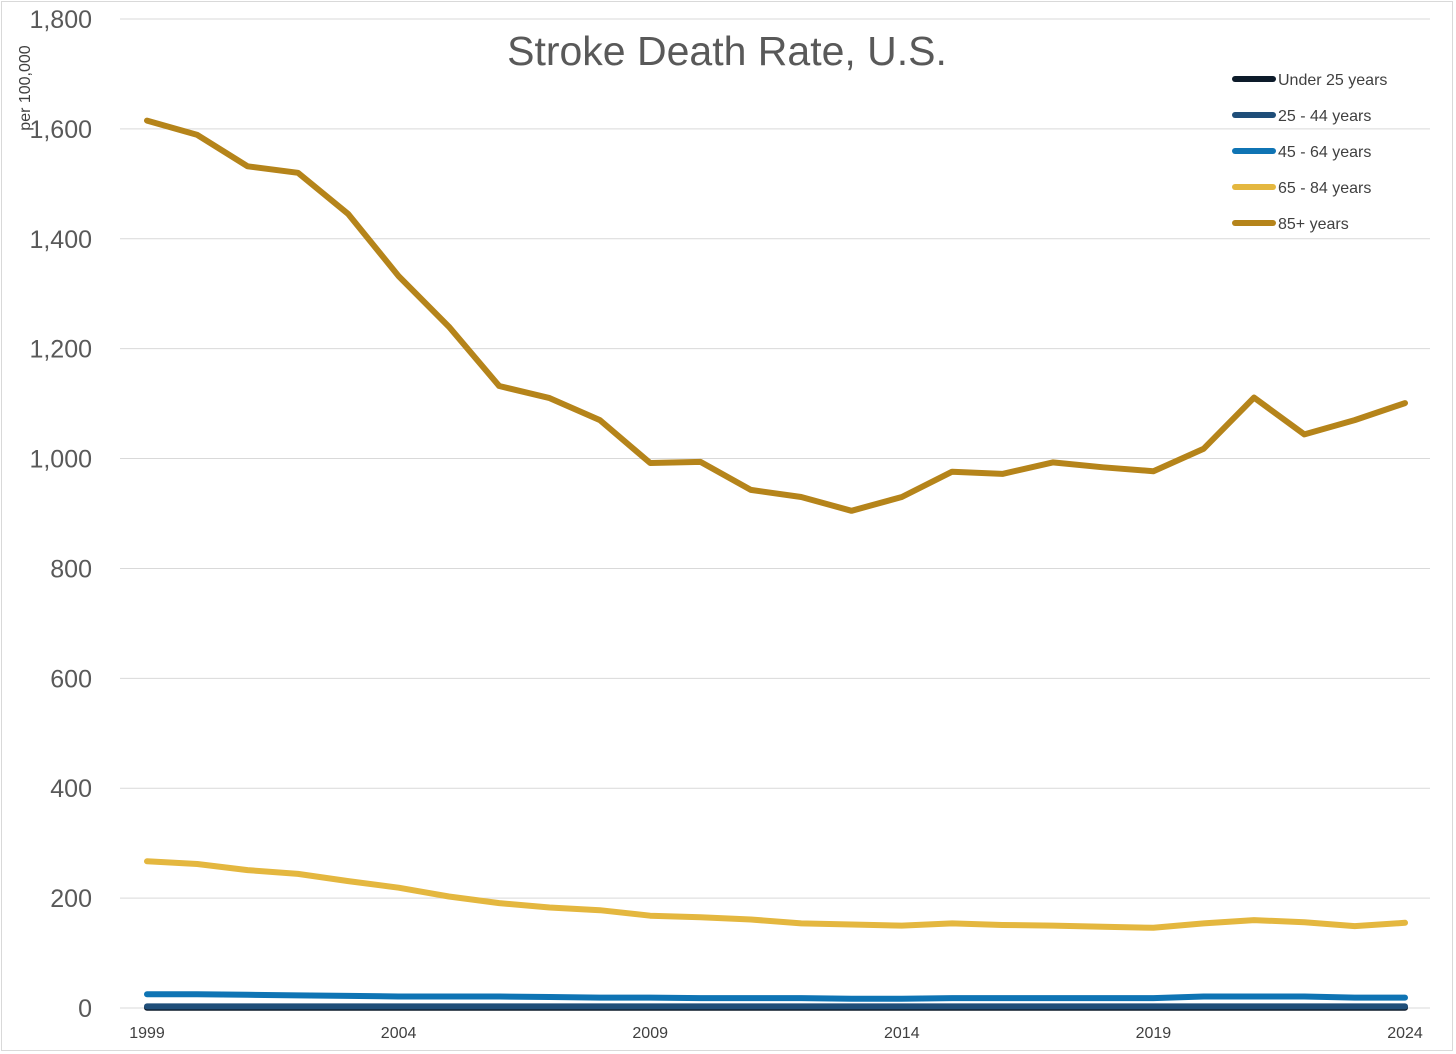  Describe the element at coordinates (399, 1033) in the screenshot. I see `x-tick-label: 2004` at that location.